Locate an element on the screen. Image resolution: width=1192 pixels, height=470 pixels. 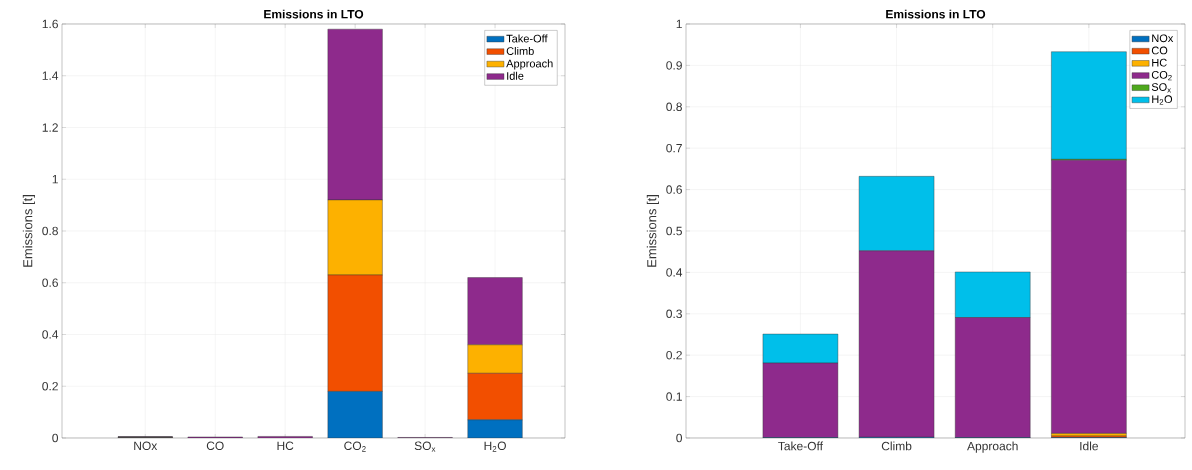
x-tick-label: SO$_{x}$ is located at coordinates (425, 446).